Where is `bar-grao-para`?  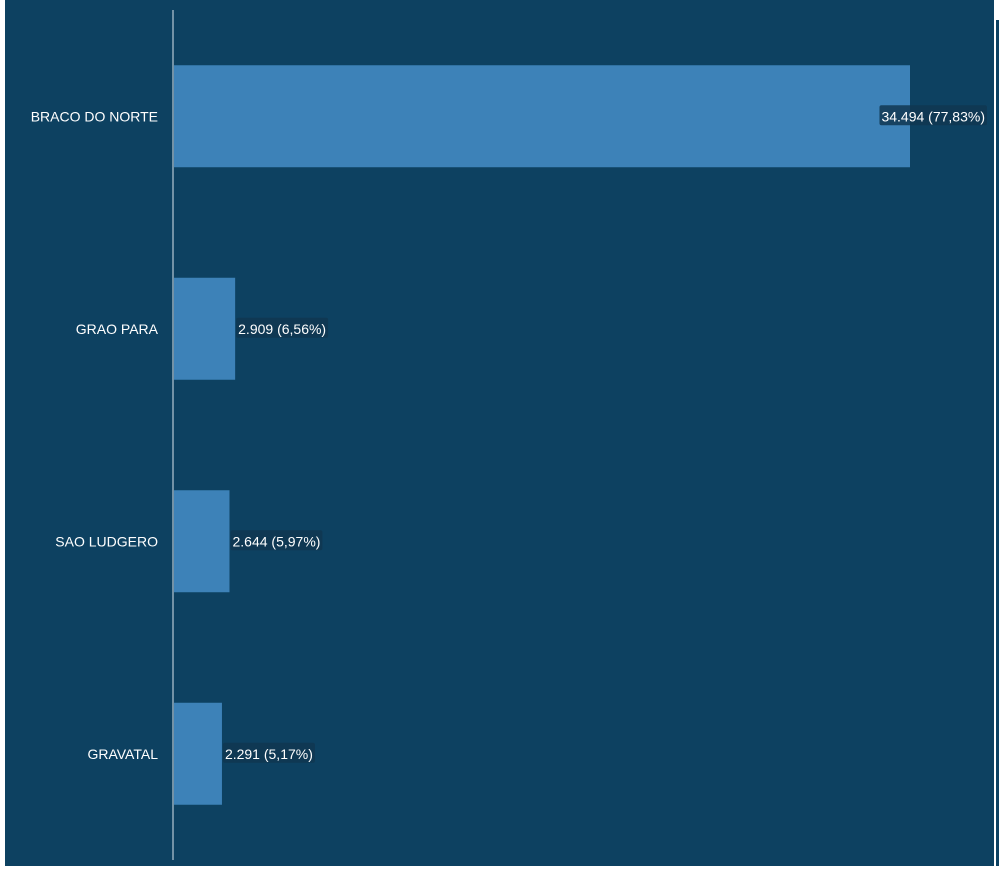 bar-grao-para is located at coordinates (205, 328).